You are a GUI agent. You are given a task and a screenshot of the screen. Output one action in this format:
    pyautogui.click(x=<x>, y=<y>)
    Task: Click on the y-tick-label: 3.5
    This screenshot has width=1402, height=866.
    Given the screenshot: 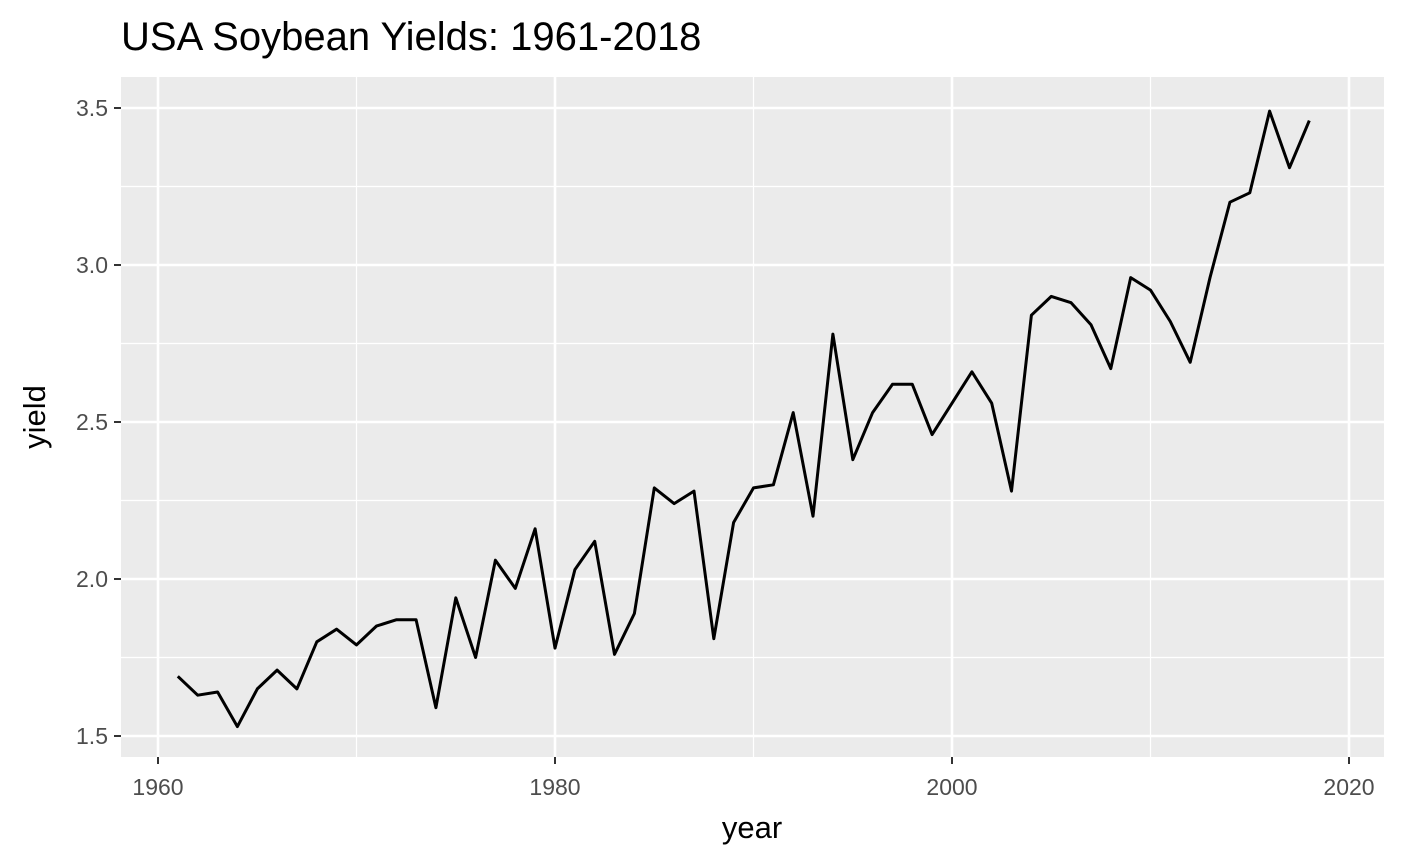 What is the action you would take?
    pyautogui.click(x=92, y=108)
    